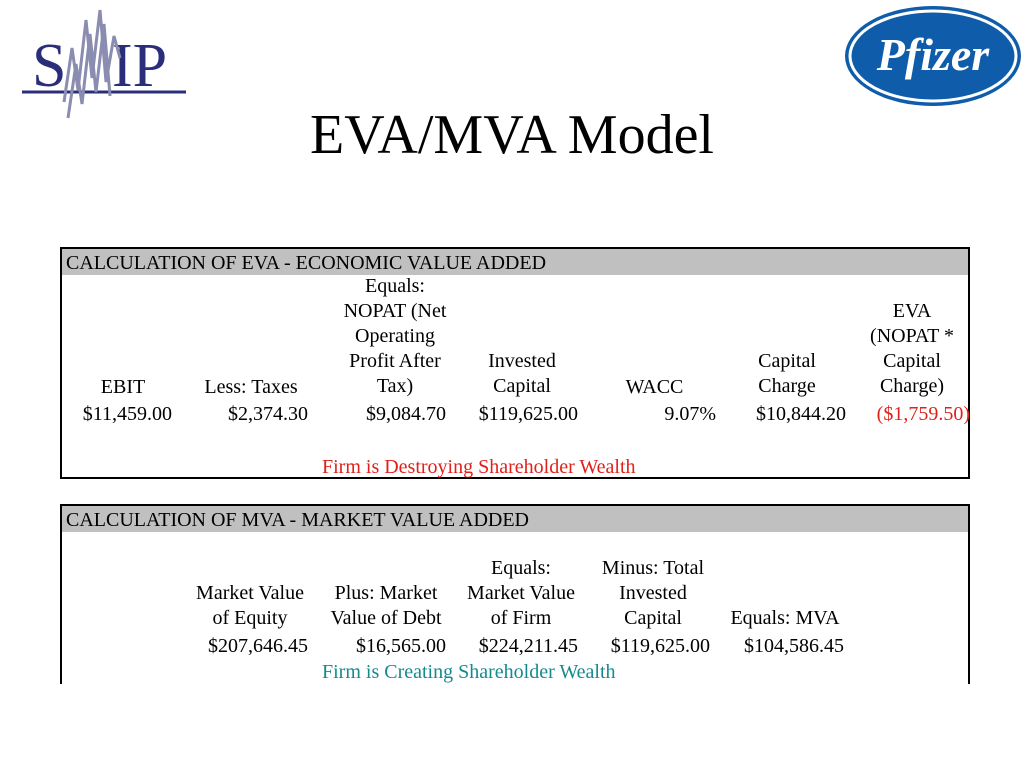 The height and width of the screenshot is (768, 1024). Describe the element at coordinates (479, 467) in the screenshot. I see `eva-conclusion: Firm is Destroying Shareholder Wealth` at that location.